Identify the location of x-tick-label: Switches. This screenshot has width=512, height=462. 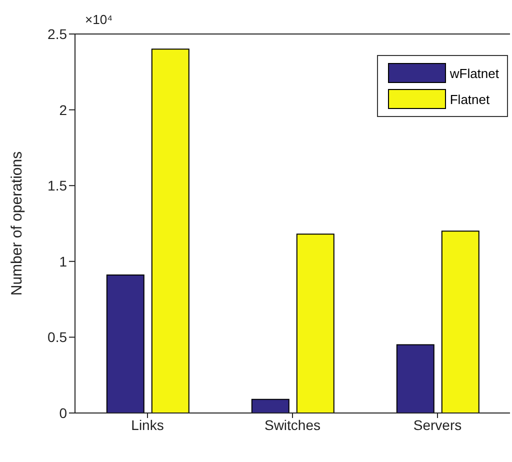
(292, 424).